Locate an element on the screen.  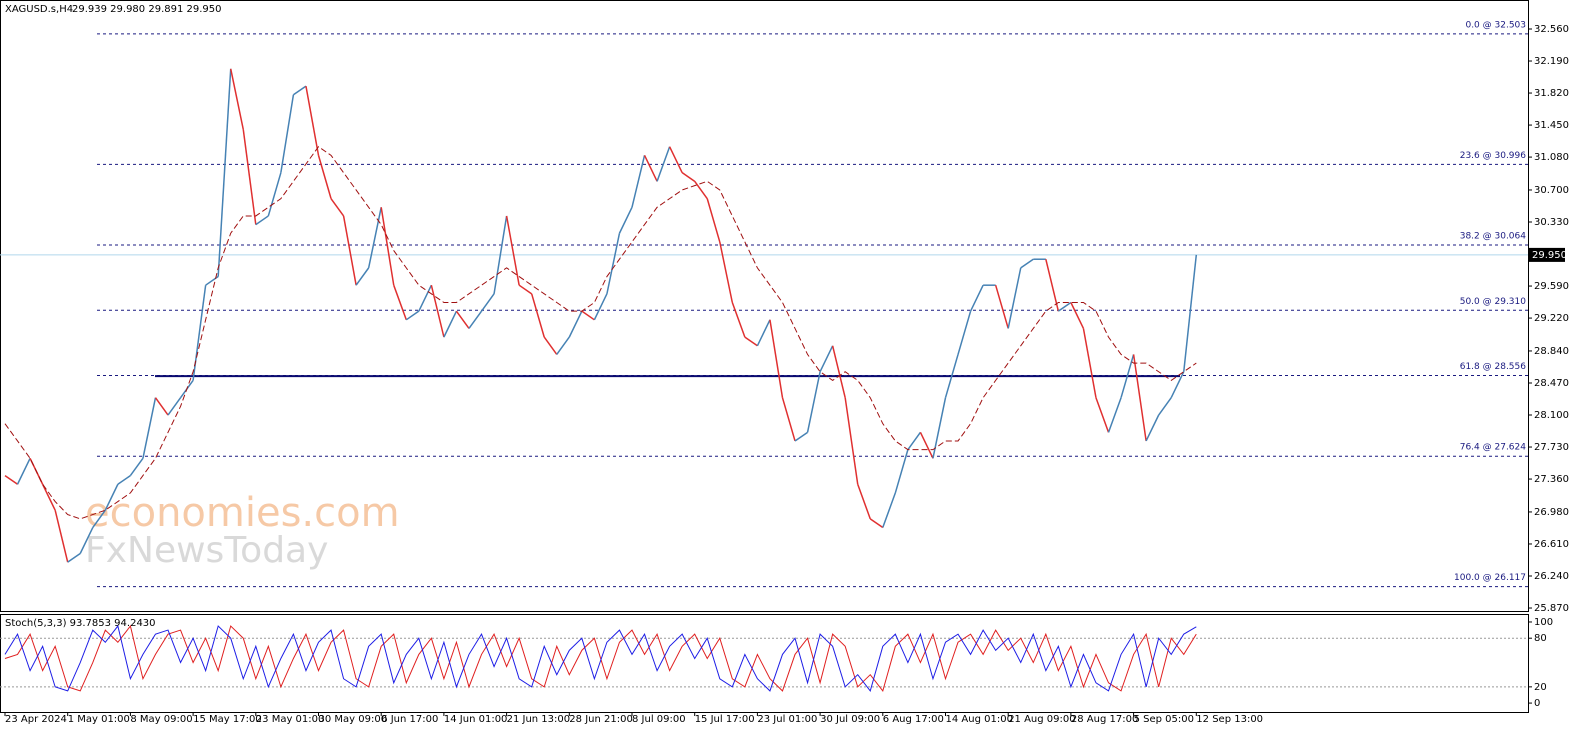
fib-label: 100.0 @ 26.117 is located at coordinates (1490, 578).